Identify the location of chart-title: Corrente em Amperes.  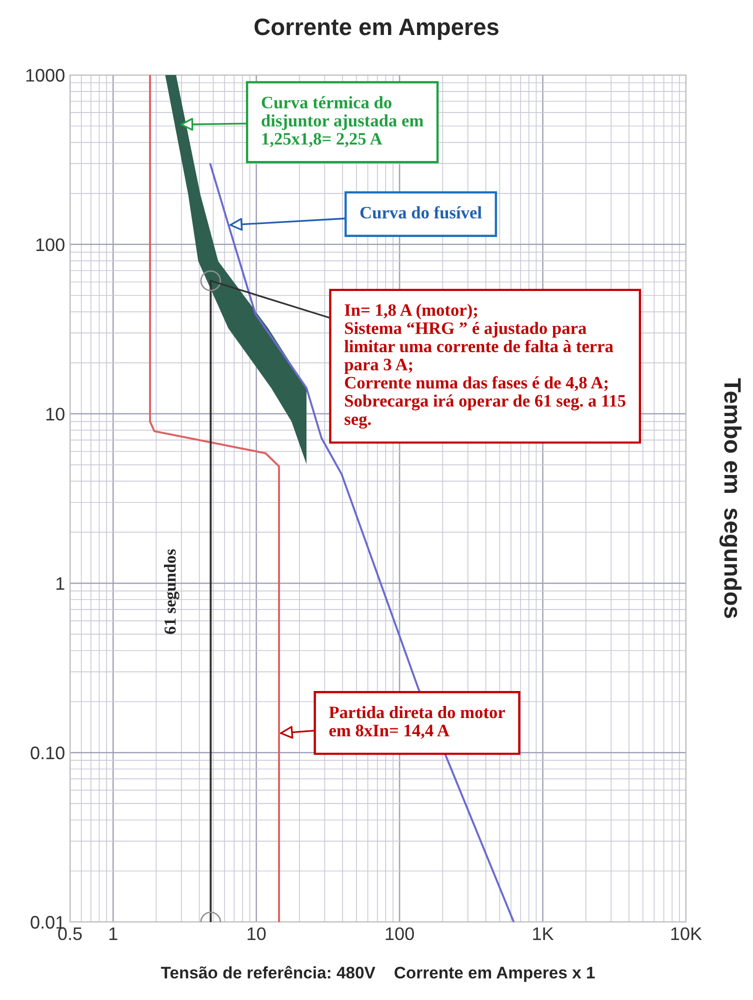
(376, 29).